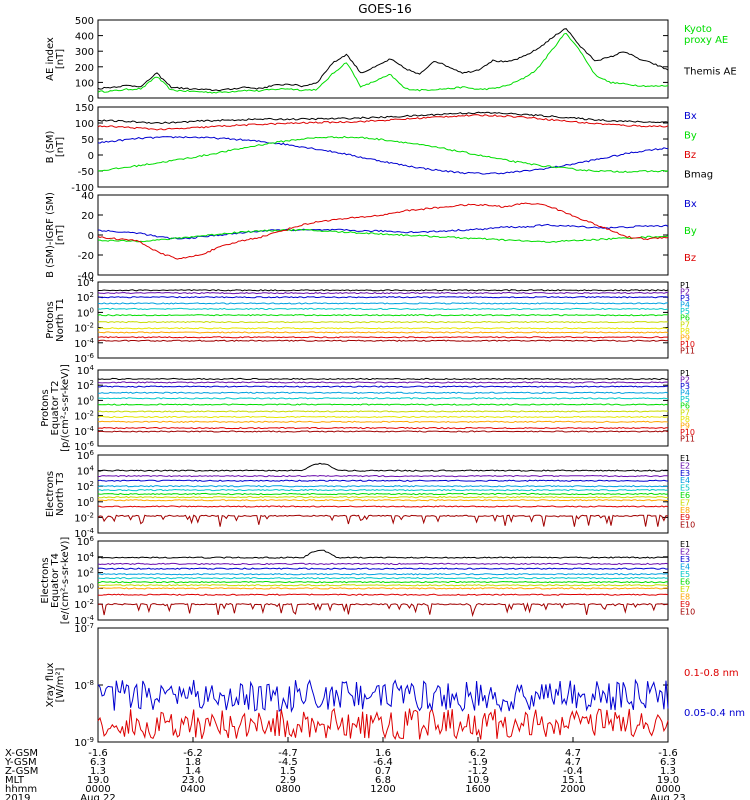 The height and width of the screenshot is (800, 750). Describe the element at coordinates (685, 292) in the screenshot. I see `legend-label: P2` at that location.